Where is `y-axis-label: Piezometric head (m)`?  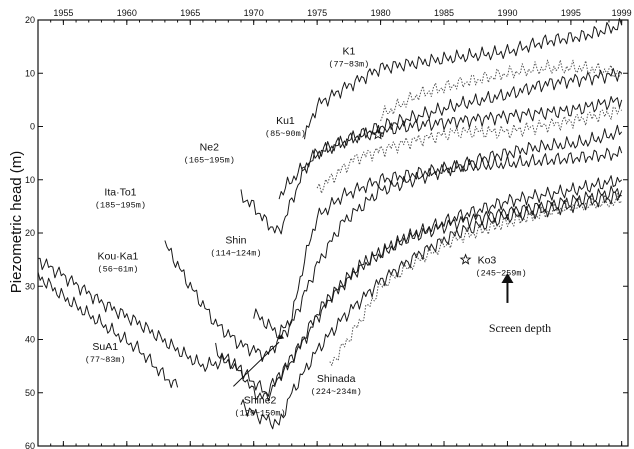 y-axis-label: Piezometric head (m) is located at coordinates (16, 222).